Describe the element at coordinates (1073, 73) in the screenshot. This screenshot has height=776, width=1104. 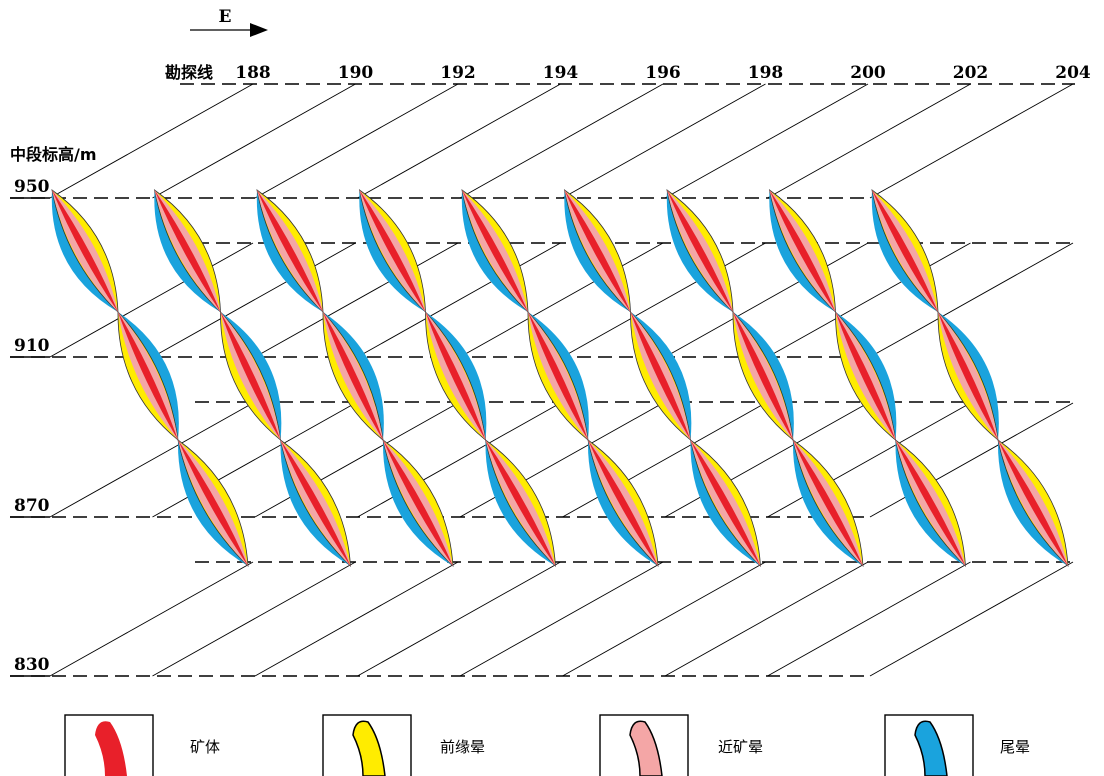
I see `line-number: 204` at that location.